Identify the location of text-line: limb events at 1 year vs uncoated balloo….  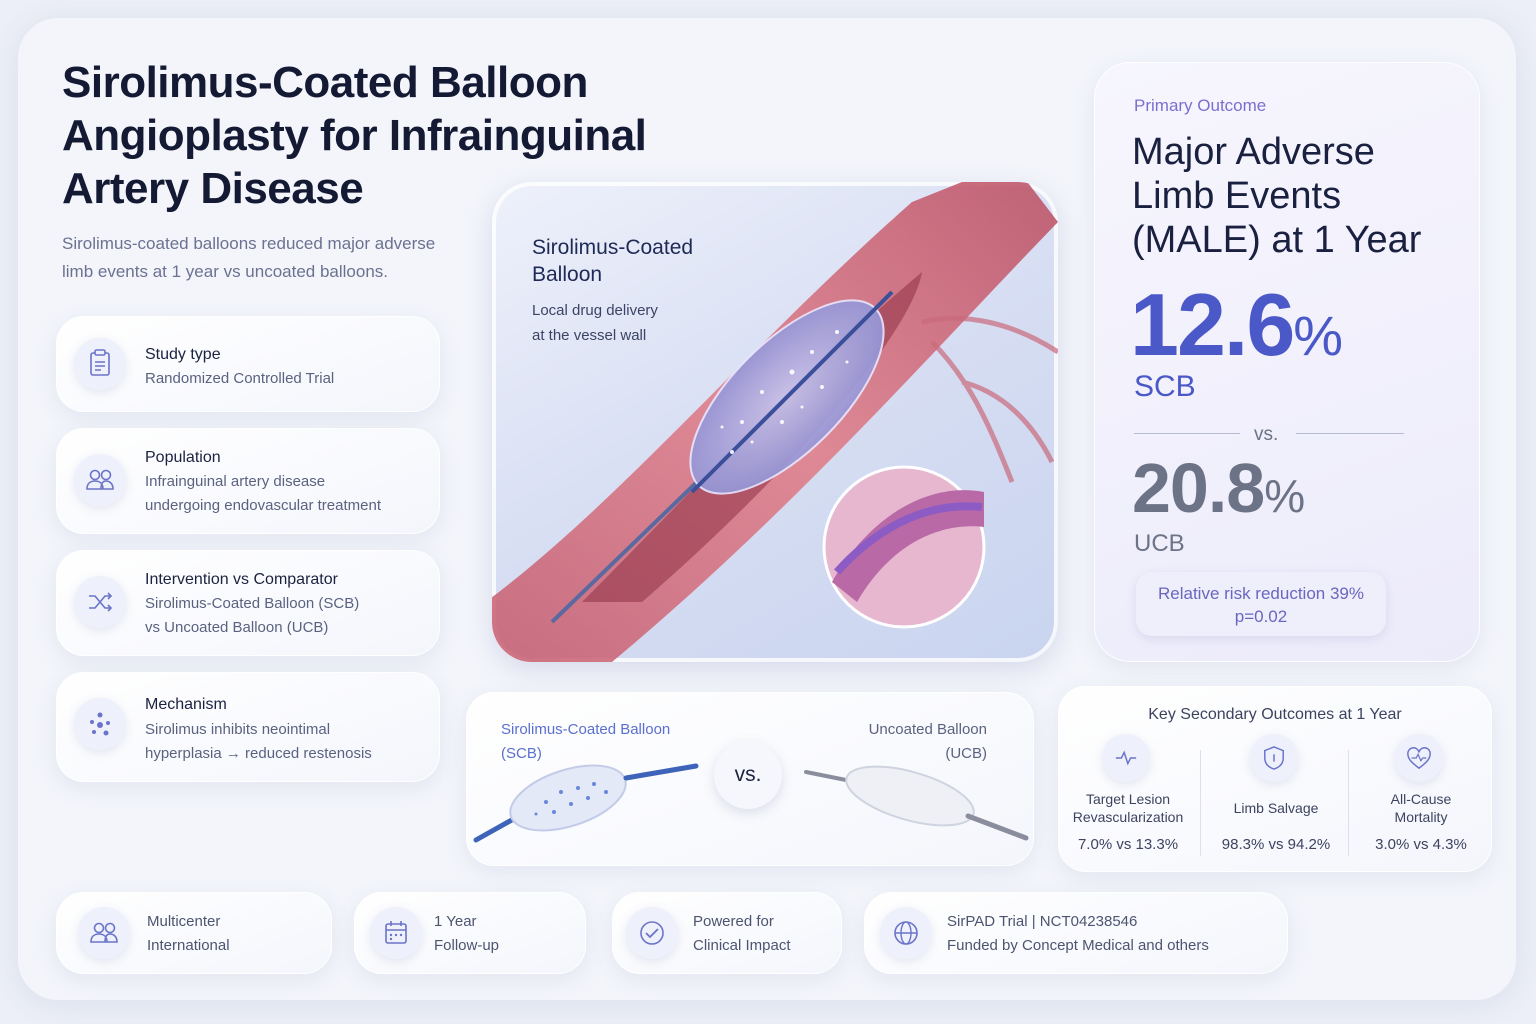
(225, 271).